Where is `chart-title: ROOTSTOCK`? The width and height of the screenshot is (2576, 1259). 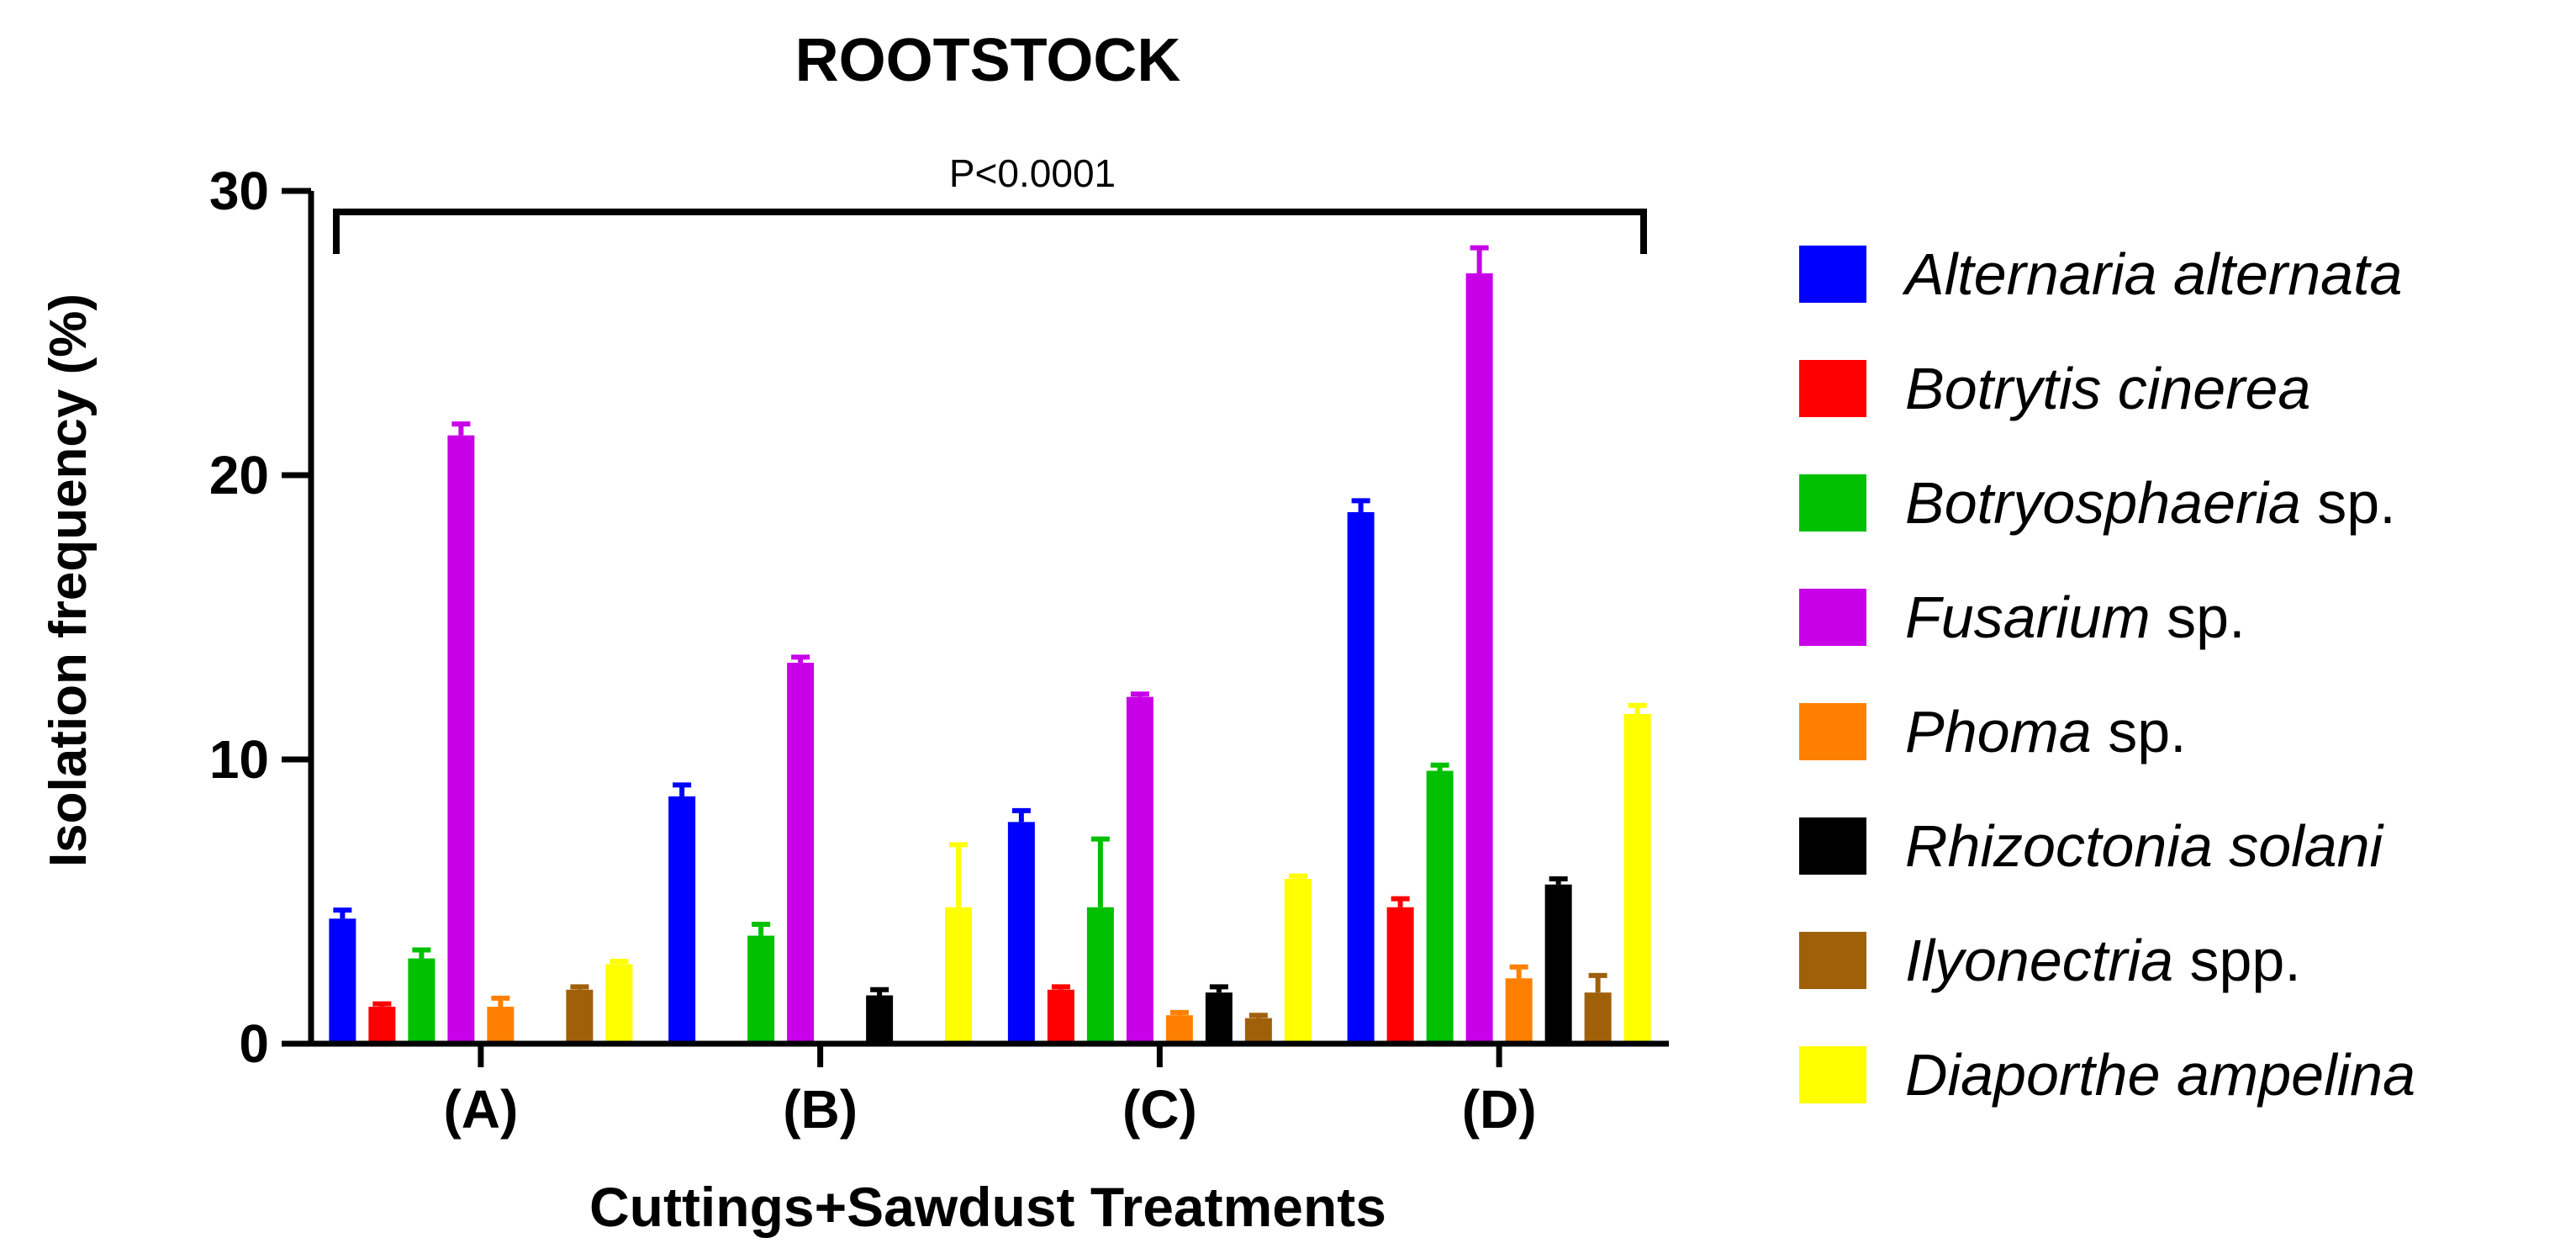 chart-title: ROOTSTOCK is located at coordinates (988, 60).